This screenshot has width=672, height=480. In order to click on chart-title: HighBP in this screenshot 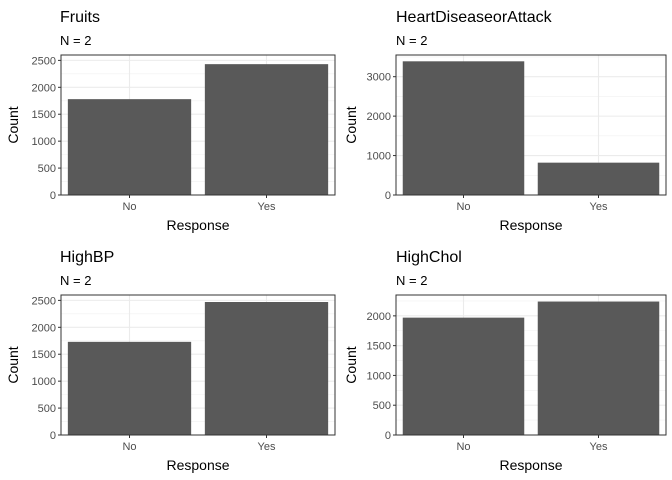, I will do `click(87, 257)`.